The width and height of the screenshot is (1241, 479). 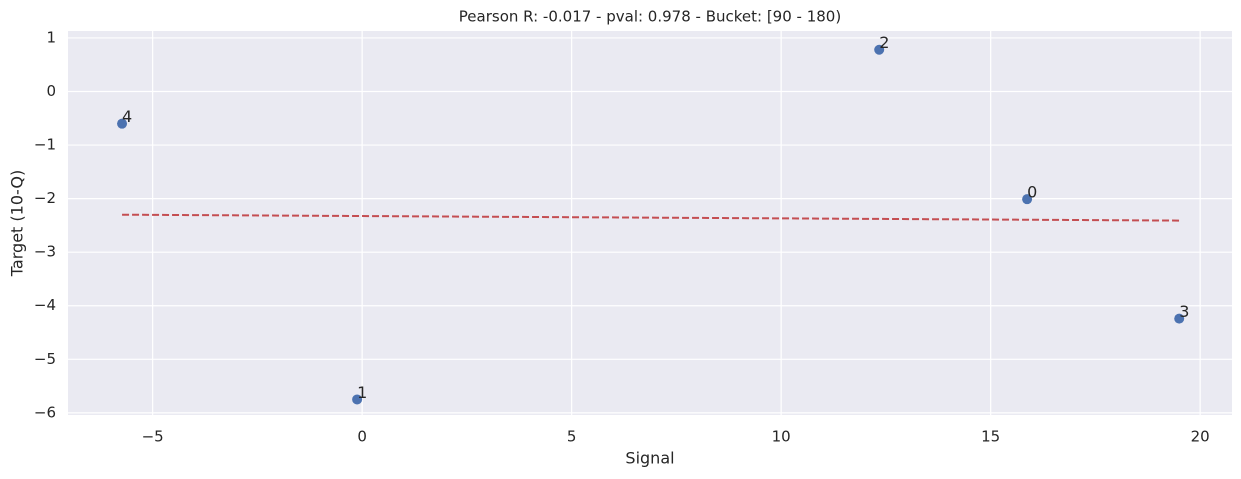 I want to click on y-tick-label: −3, so click(x=45, y=252).